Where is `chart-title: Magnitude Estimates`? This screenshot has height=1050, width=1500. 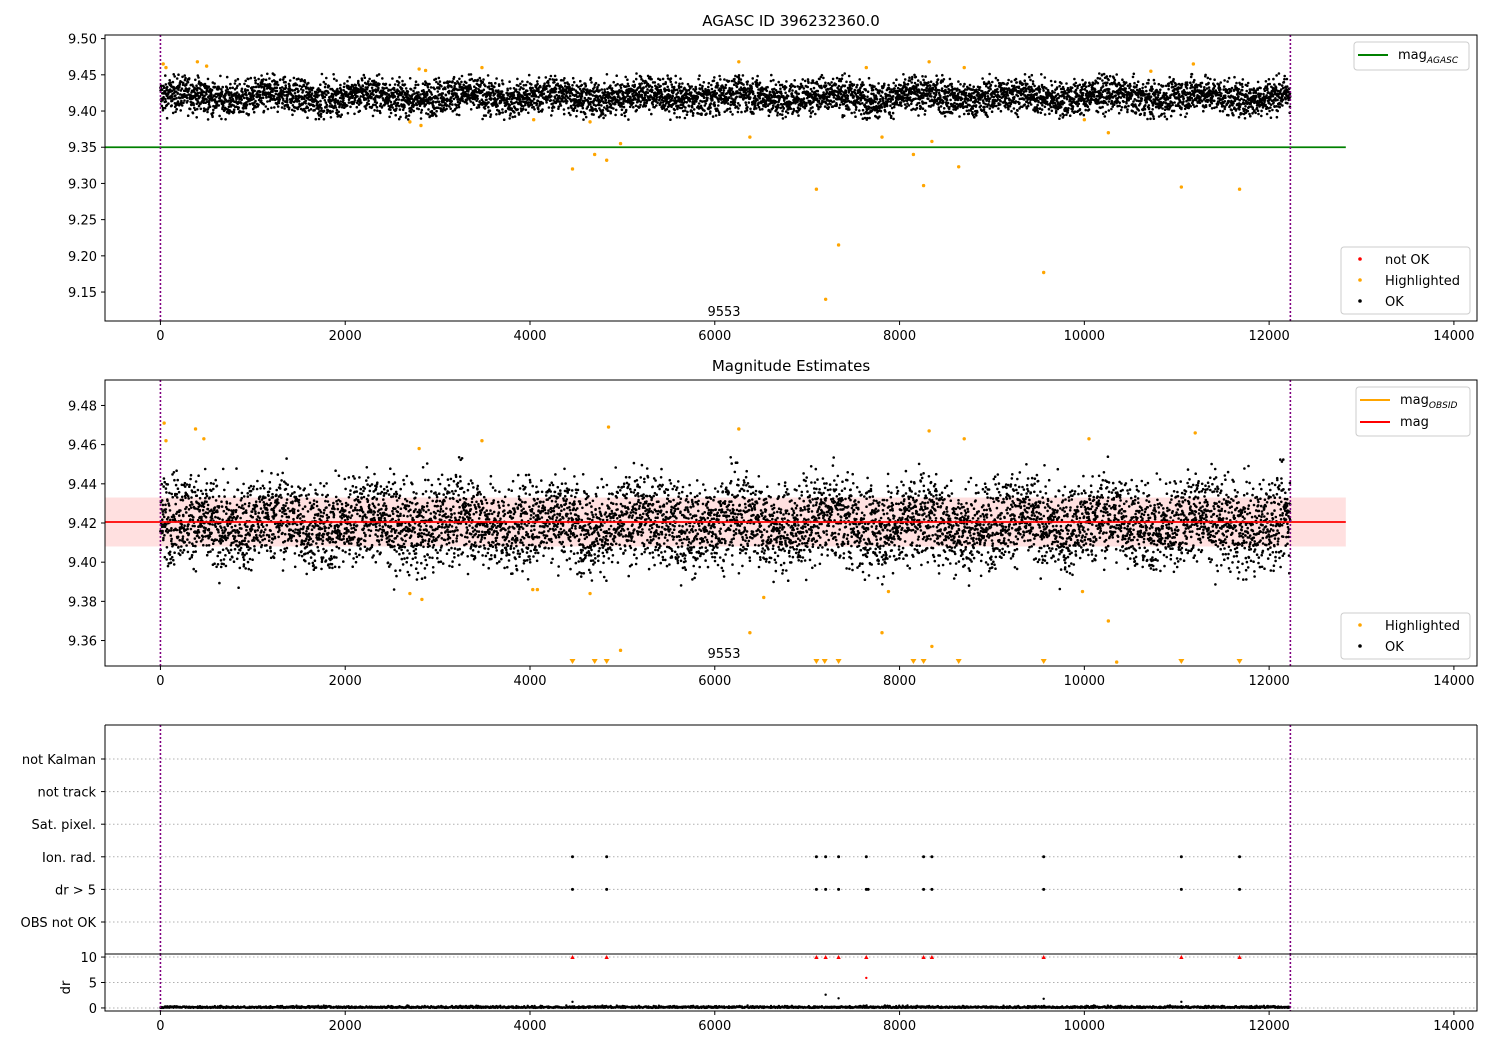
chart-title: Magnitude Estimates is located at coordinates (791, 366).